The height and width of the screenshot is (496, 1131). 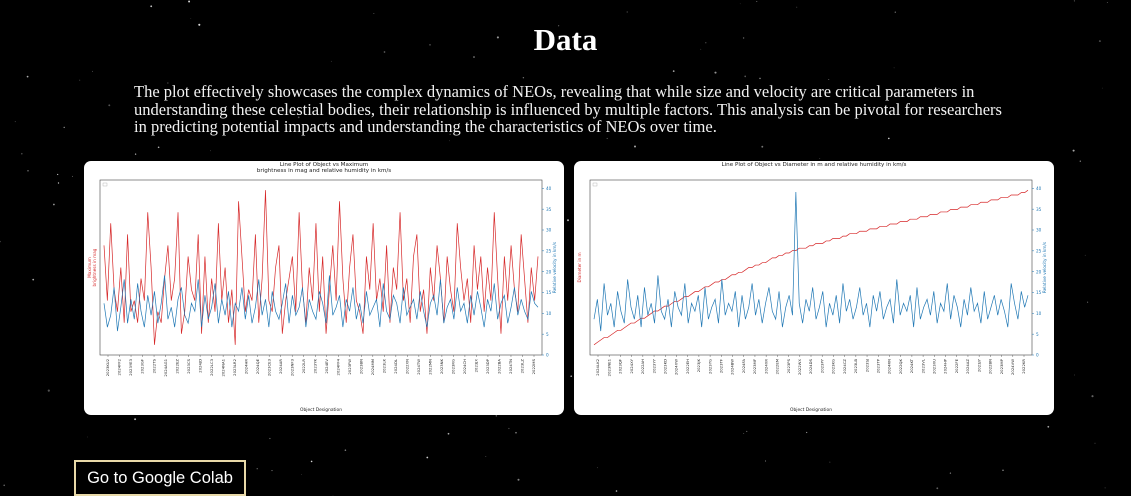 What do you see at coordinates (777, 366) in the screenshot?
I see `x-tick-label: 2022EM` at bounding box center [777, 366].